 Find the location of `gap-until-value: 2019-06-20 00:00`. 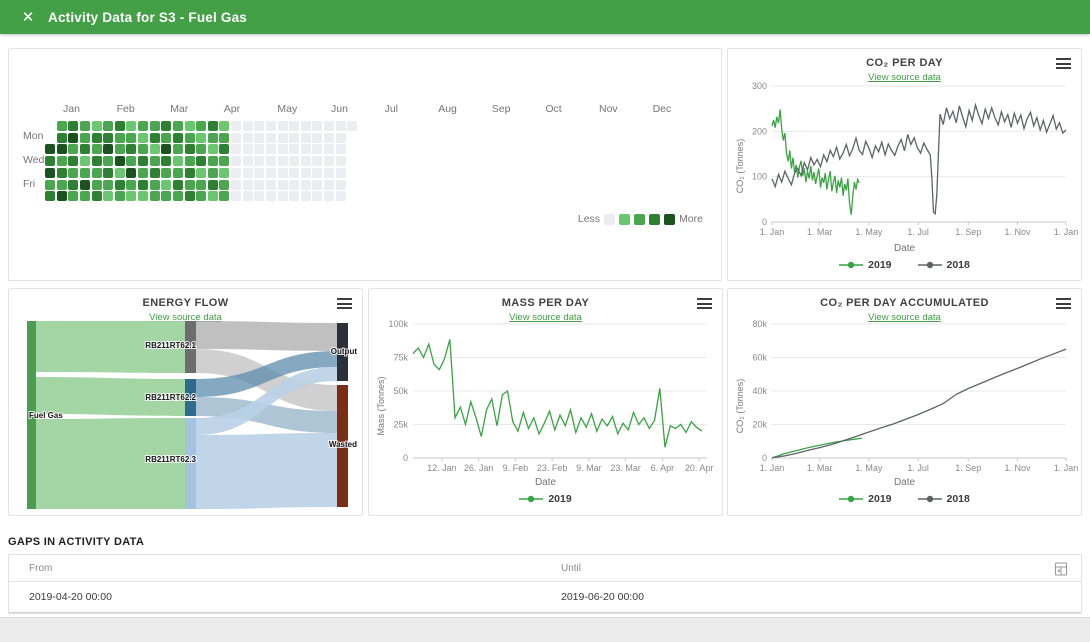

gap-until-value: 2019-06-20 00:00 is located at coordinates (602, 597).